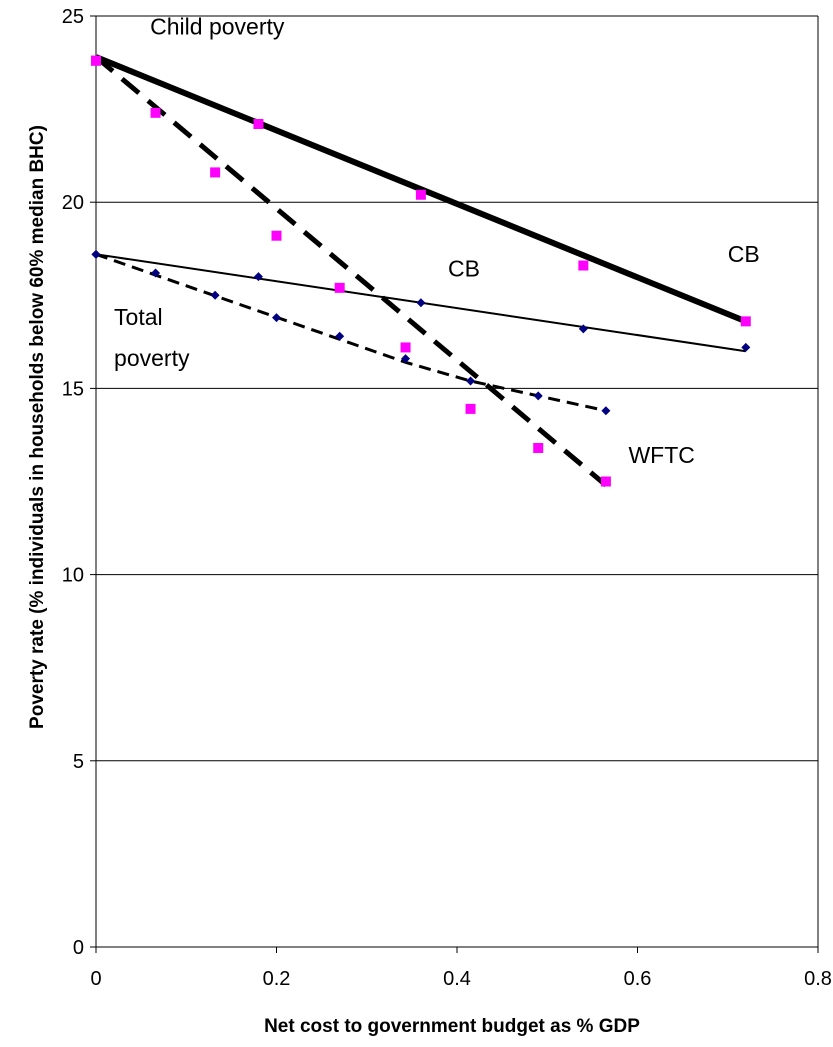  Describe the element at coordinates (152, 358) in the screenshot. I see `annotation-label: poverty` at that location.